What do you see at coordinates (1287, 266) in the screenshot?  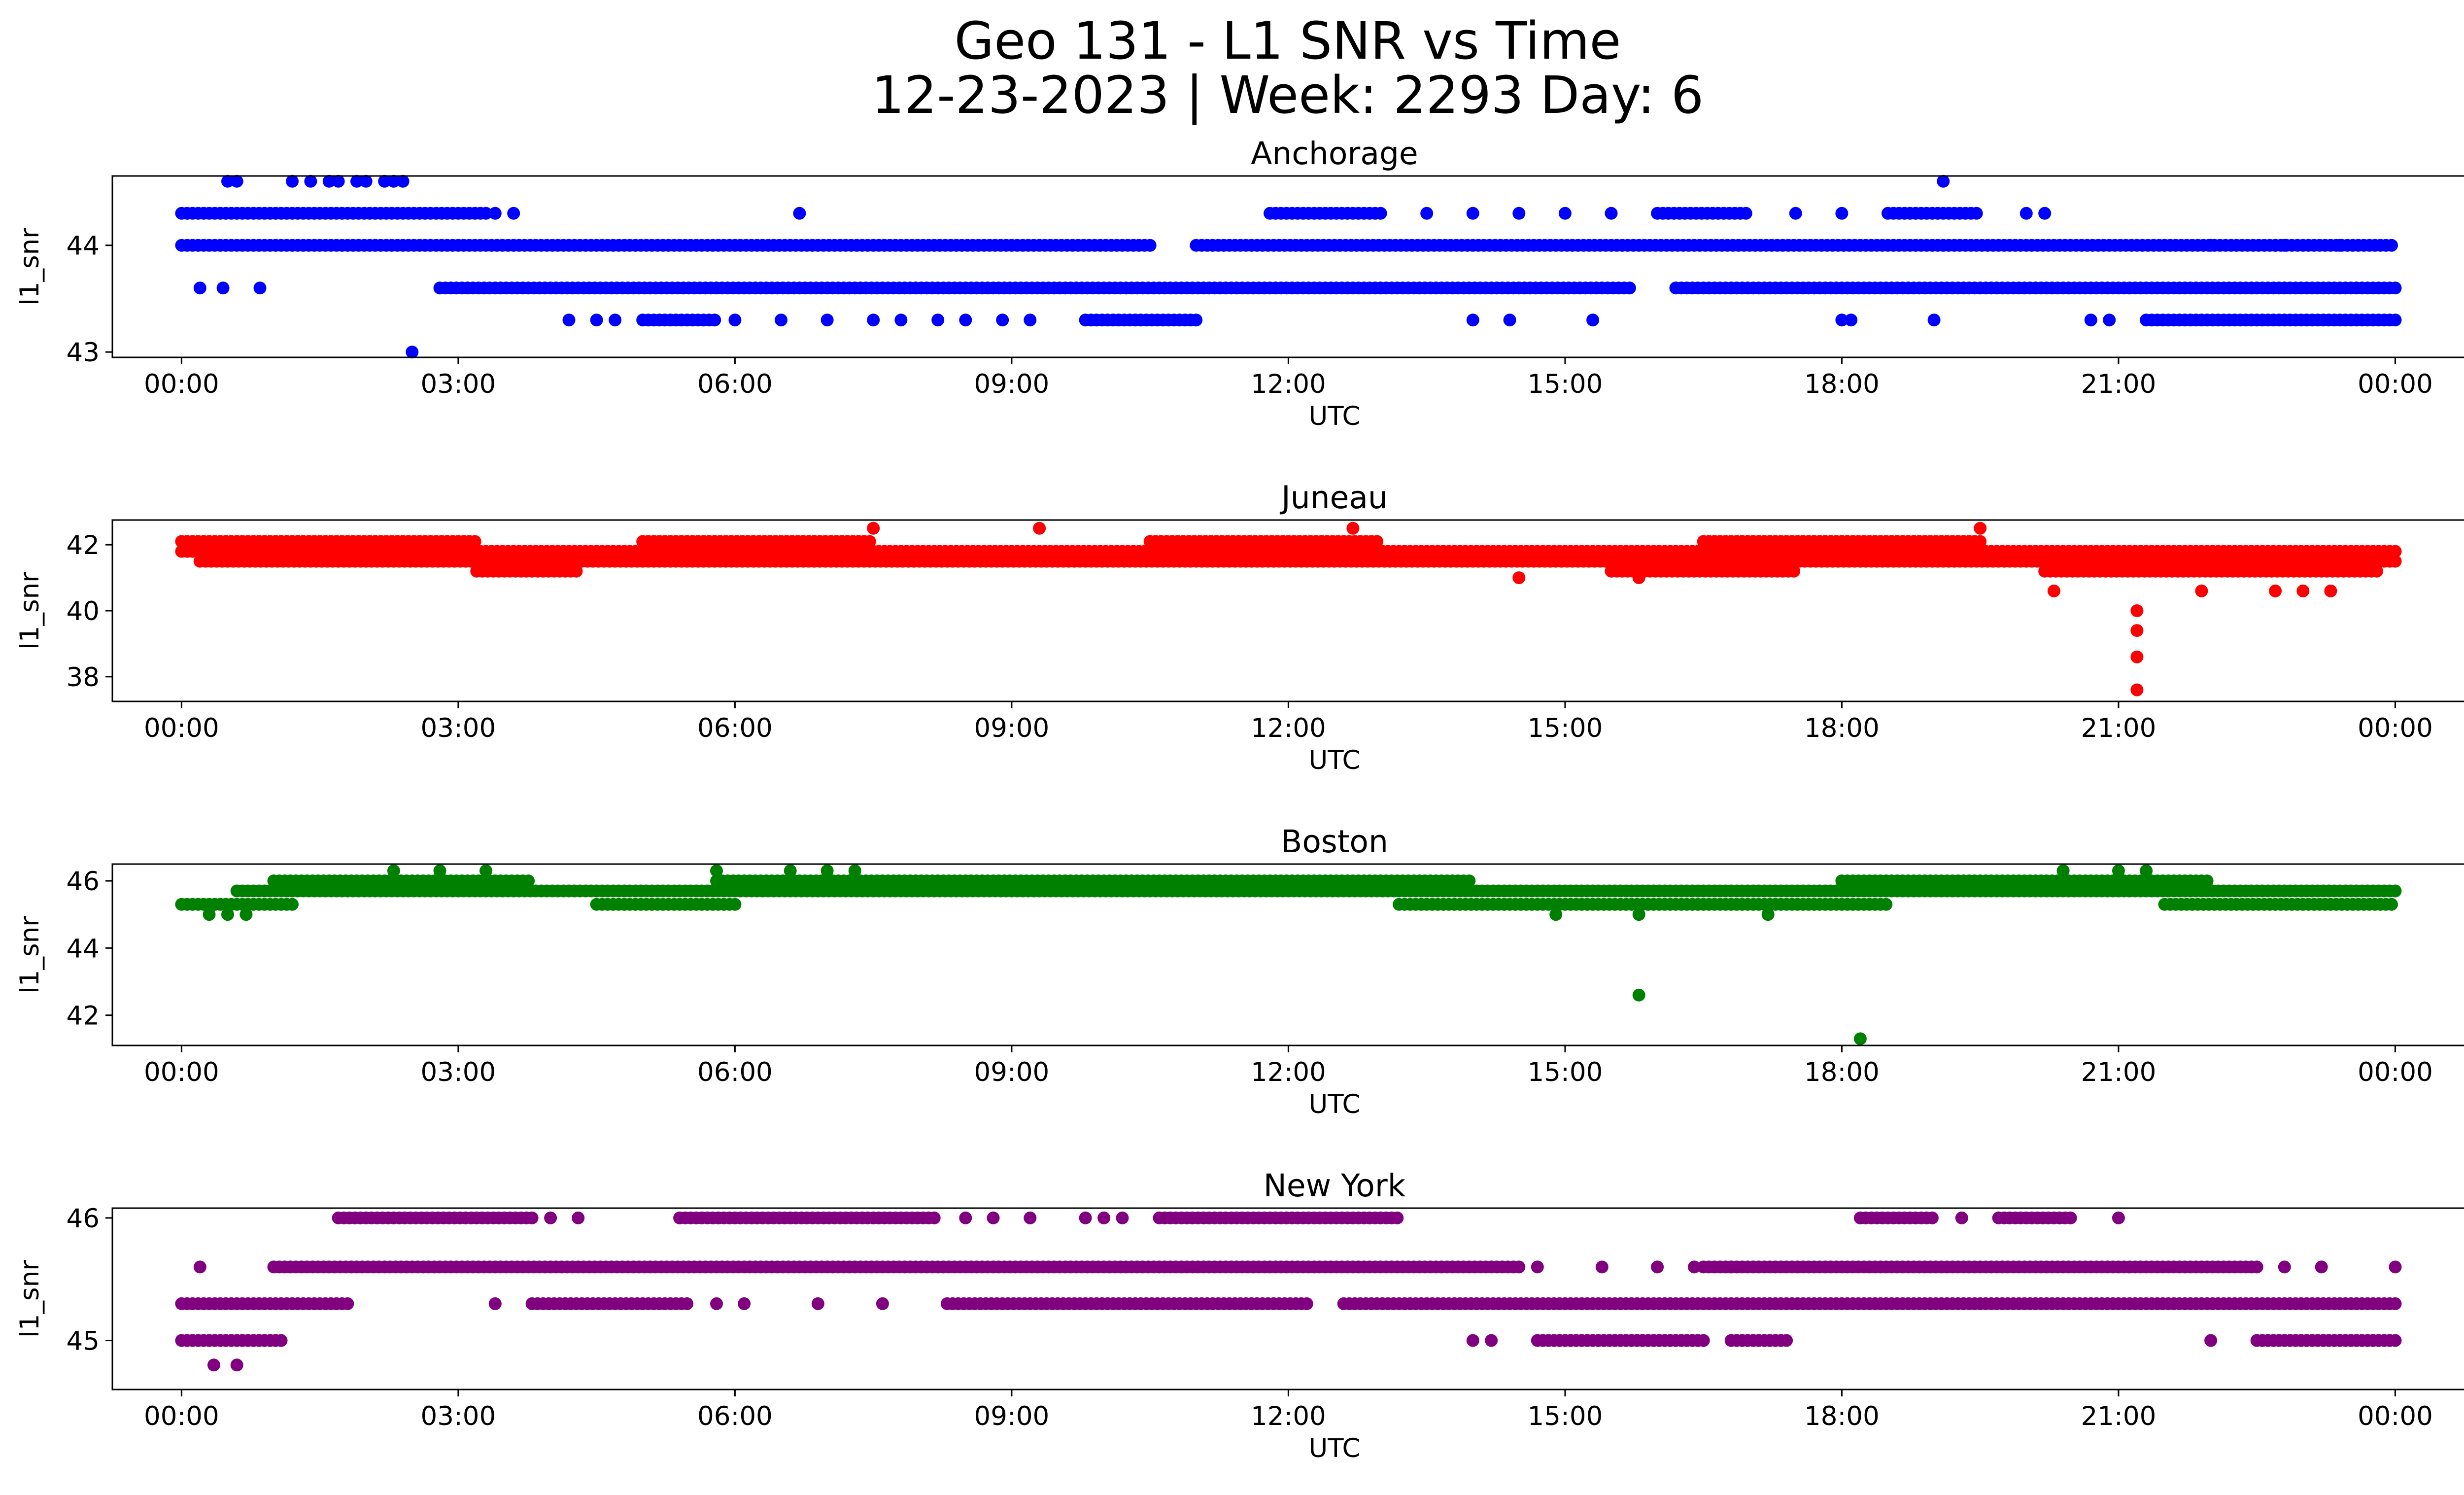 I see `axes-frame-anchorage` at bounding box center [1287, 266].